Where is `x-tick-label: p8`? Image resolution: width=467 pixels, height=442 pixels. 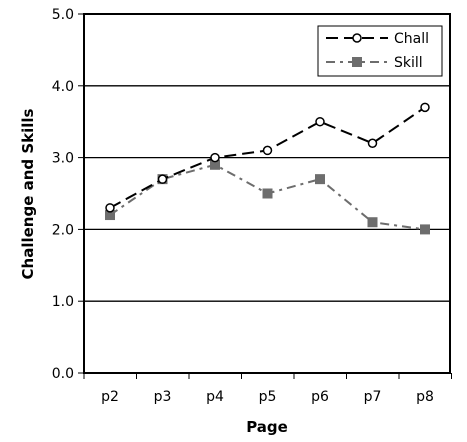 x-tick-label: p8 is located at coordinates (425, 397).